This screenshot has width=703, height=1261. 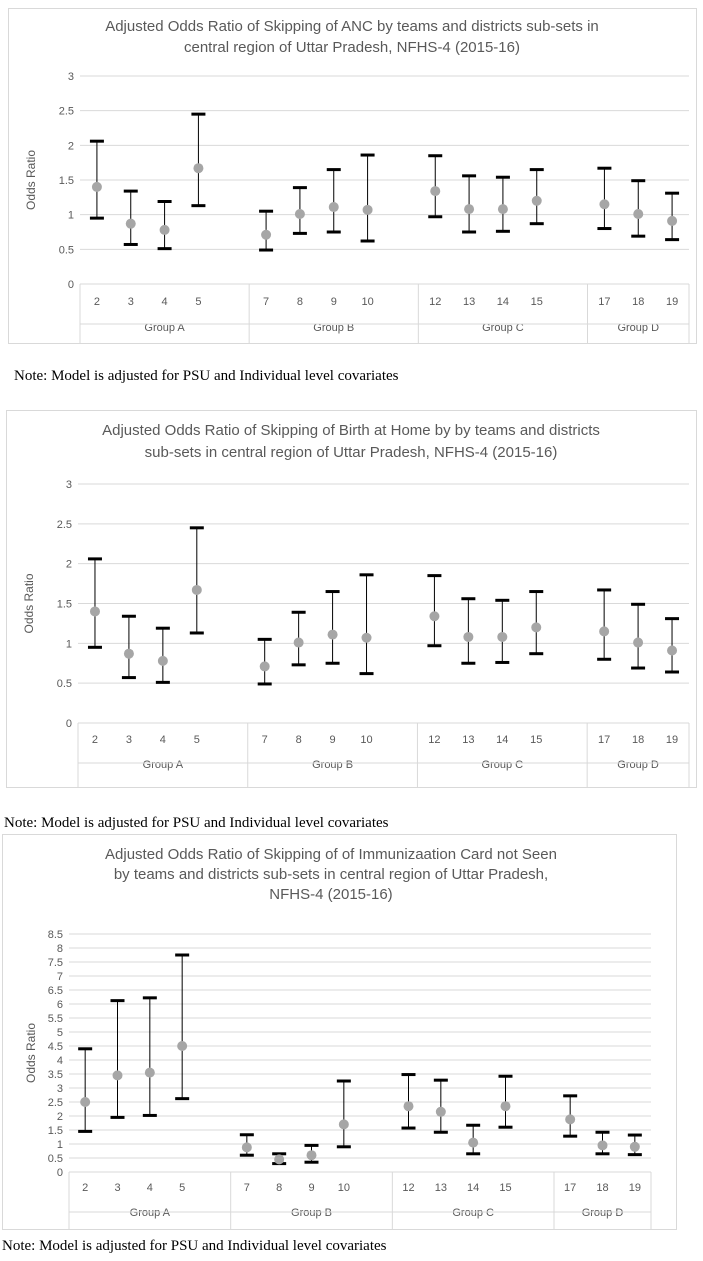 I want to click on x-tick-label: 19, so click(x=635, y=1188).